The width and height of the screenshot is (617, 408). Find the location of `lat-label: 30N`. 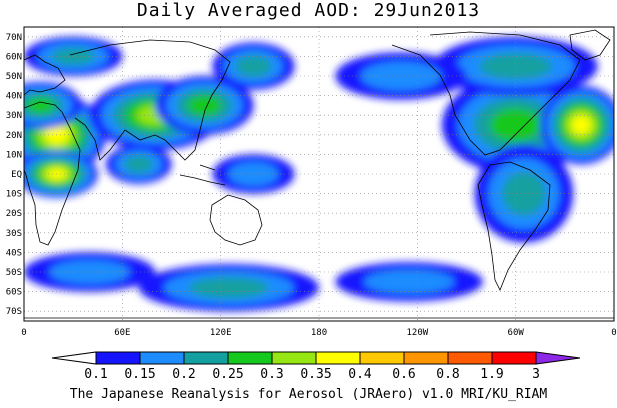

lat-label: 30N is located at coordinates (14, 116).